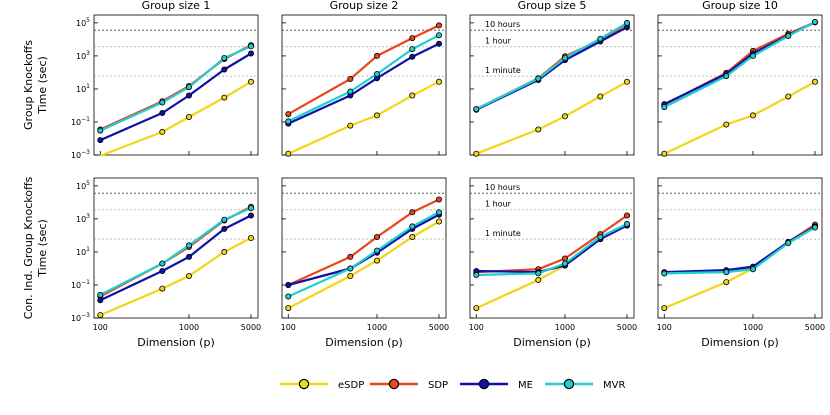 This screenshot has width=830, height=415. I want to click on y-tick-exponent: 1, so click(88, 86).